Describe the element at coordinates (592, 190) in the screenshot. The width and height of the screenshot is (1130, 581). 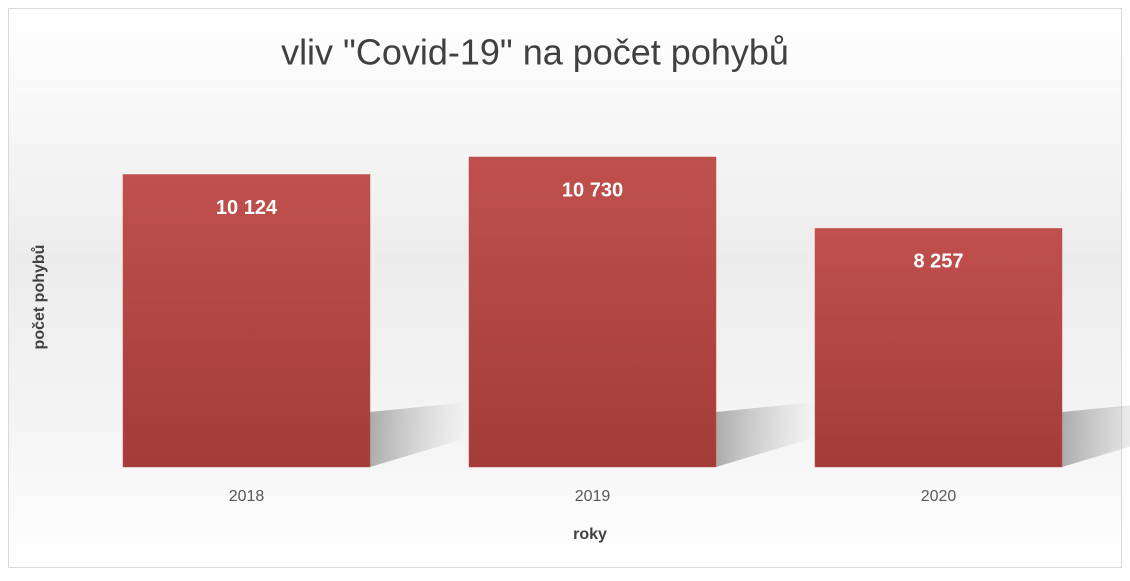
I see `data-label: 10 730` at that location.